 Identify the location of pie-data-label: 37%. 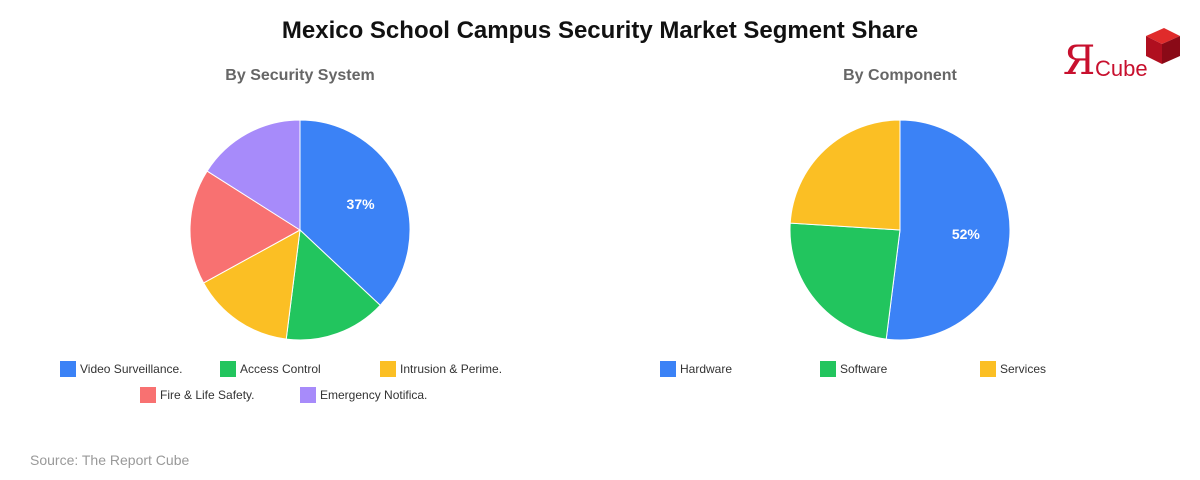
(361, 204).